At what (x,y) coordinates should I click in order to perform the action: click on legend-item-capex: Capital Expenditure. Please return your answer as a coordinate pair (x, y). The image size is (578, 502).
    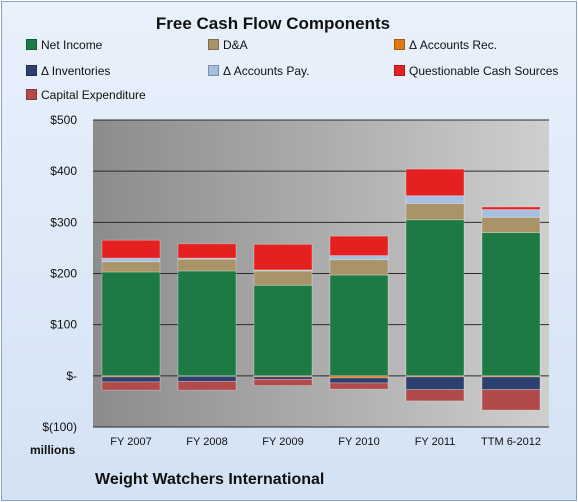
    Looking at the image, I should click on (86, 95).